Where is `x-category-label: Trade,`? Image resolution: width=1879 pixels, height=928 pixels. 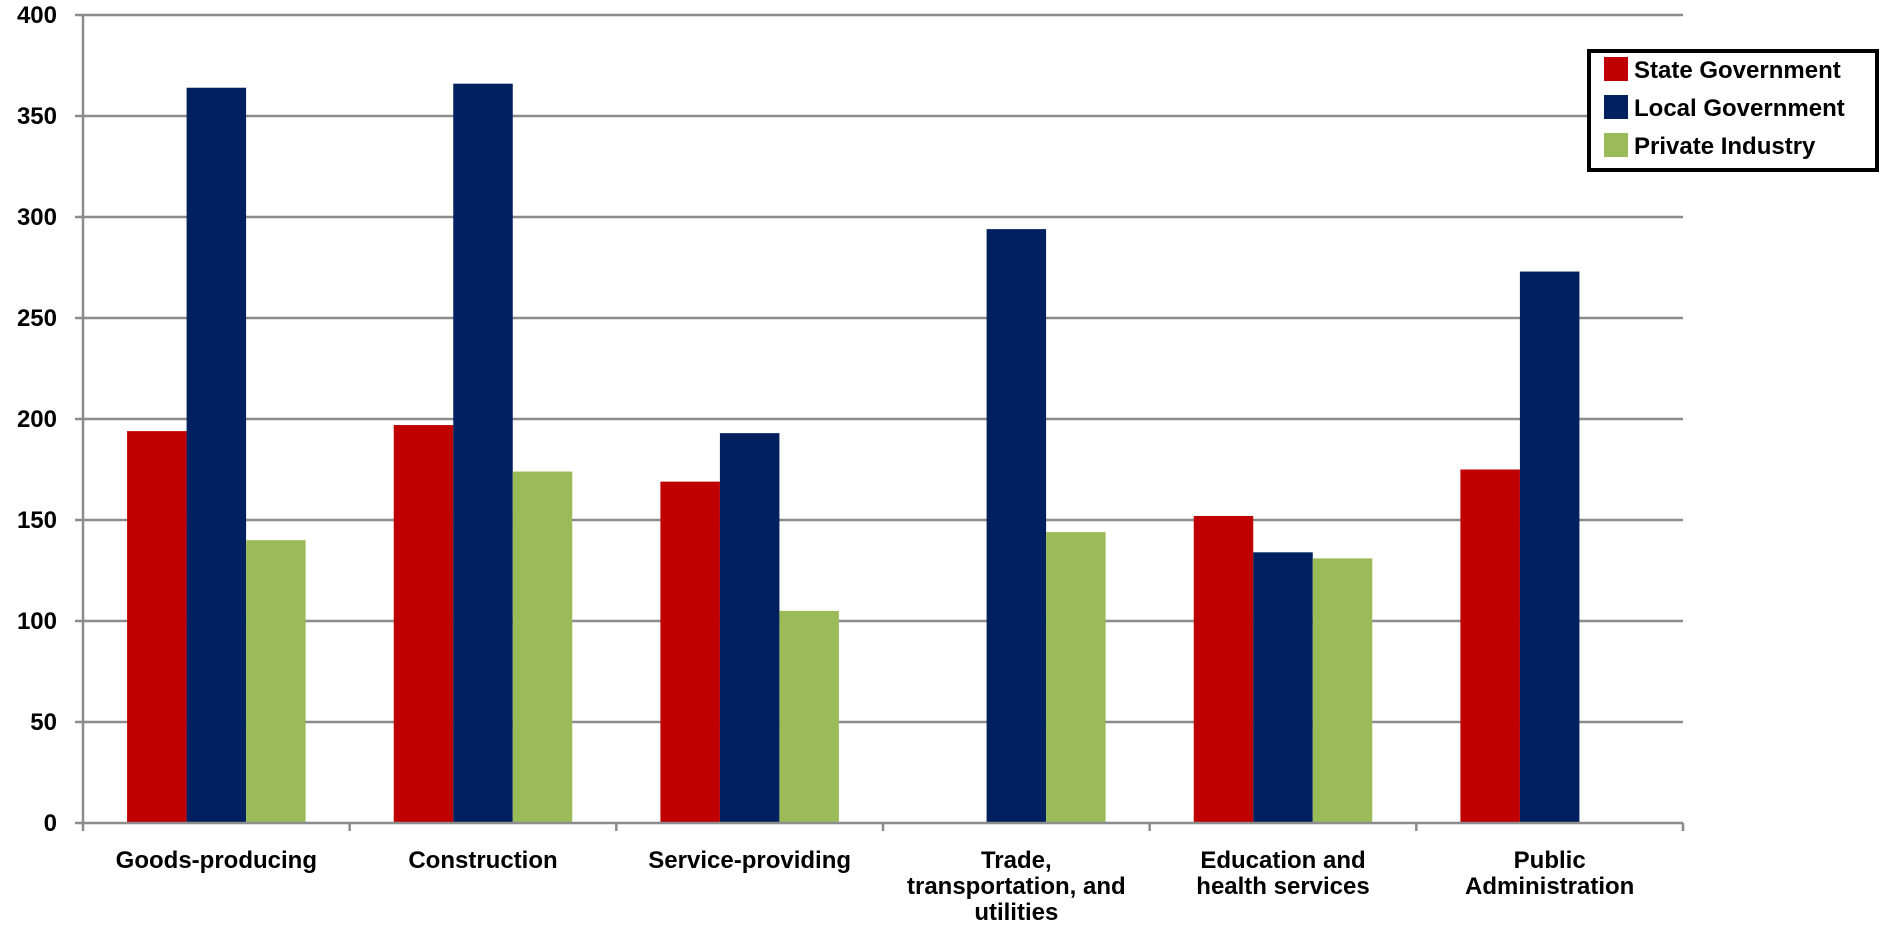 x-category-label: Trade, is located at coordinates (1016, 860).